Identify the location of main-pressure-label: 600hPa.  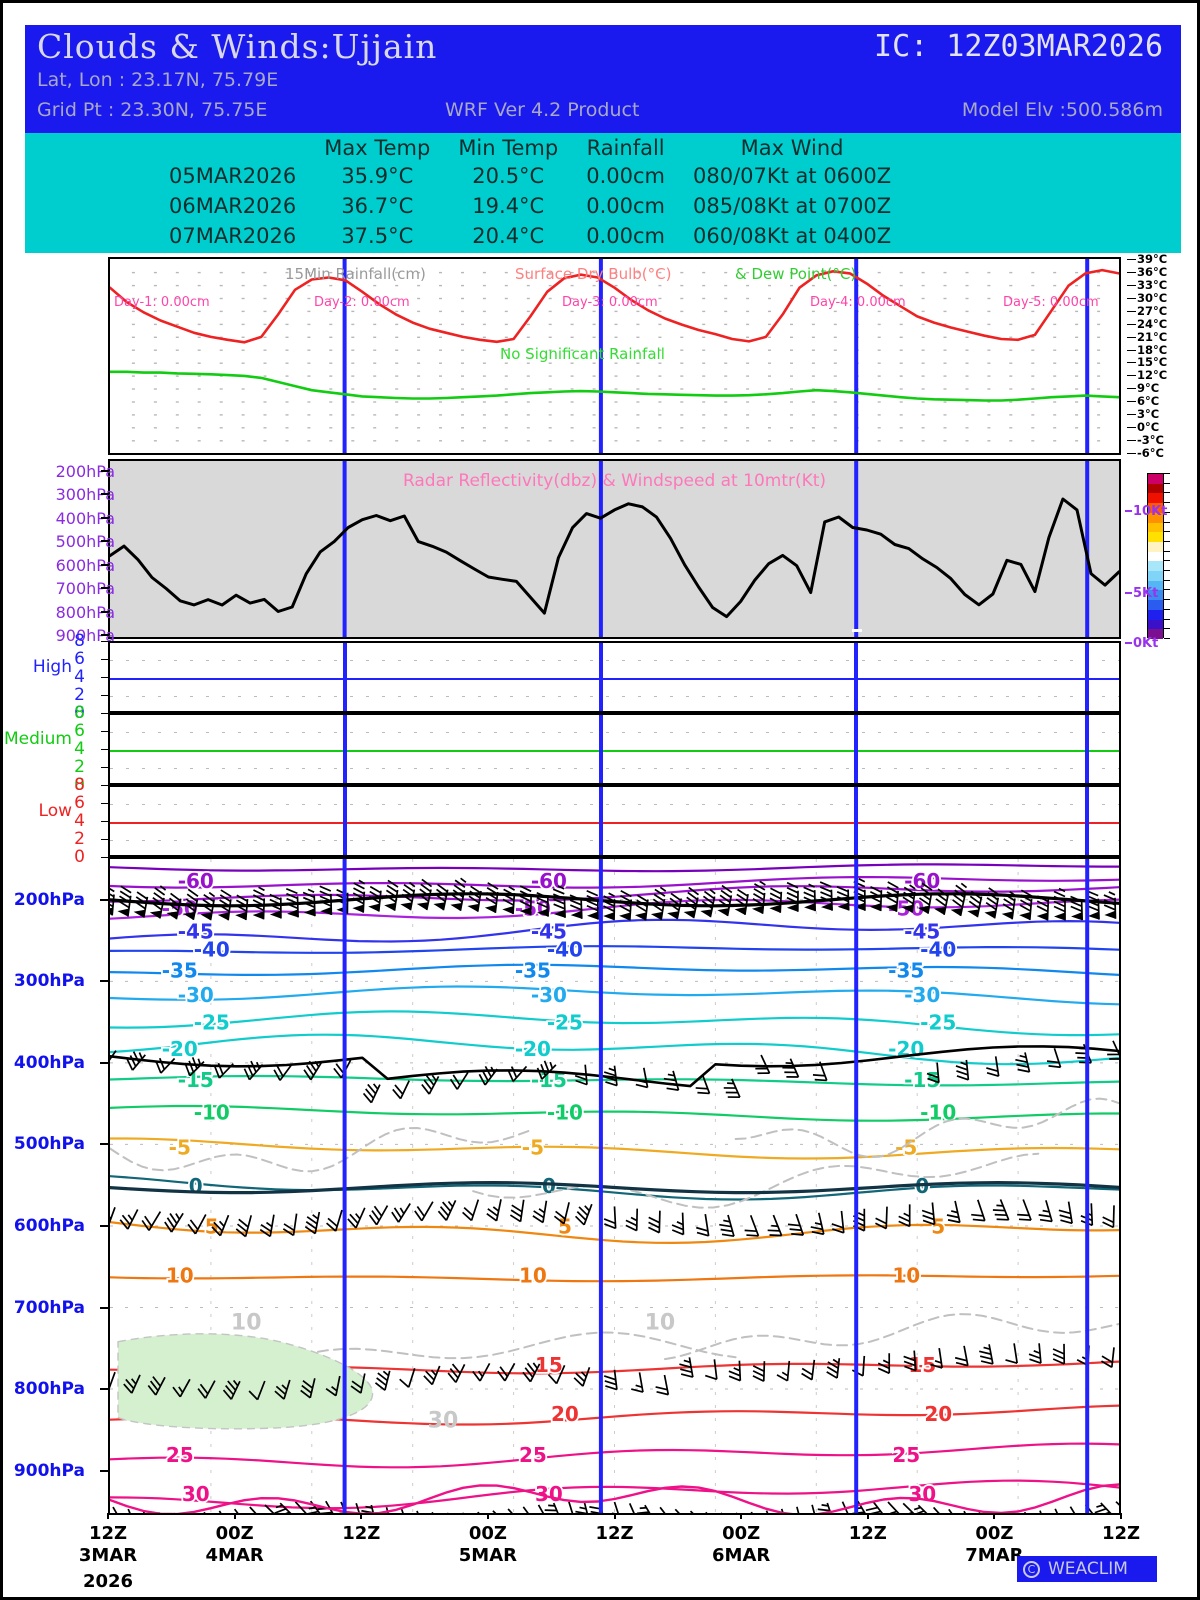
(49, 1225).